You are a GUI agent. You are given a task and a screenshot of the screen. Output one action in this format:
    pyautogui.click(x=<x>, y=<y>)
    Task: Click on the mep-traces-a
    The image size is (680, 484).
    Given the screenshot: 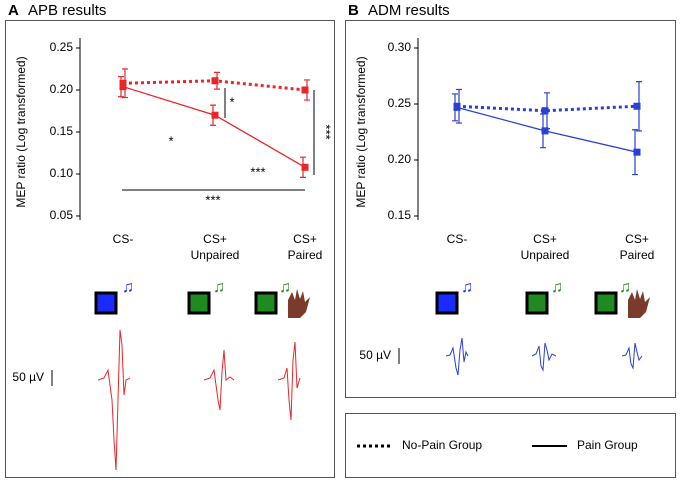 What is the action you would take?
    pyautogui.click(x=199, y=400)
    